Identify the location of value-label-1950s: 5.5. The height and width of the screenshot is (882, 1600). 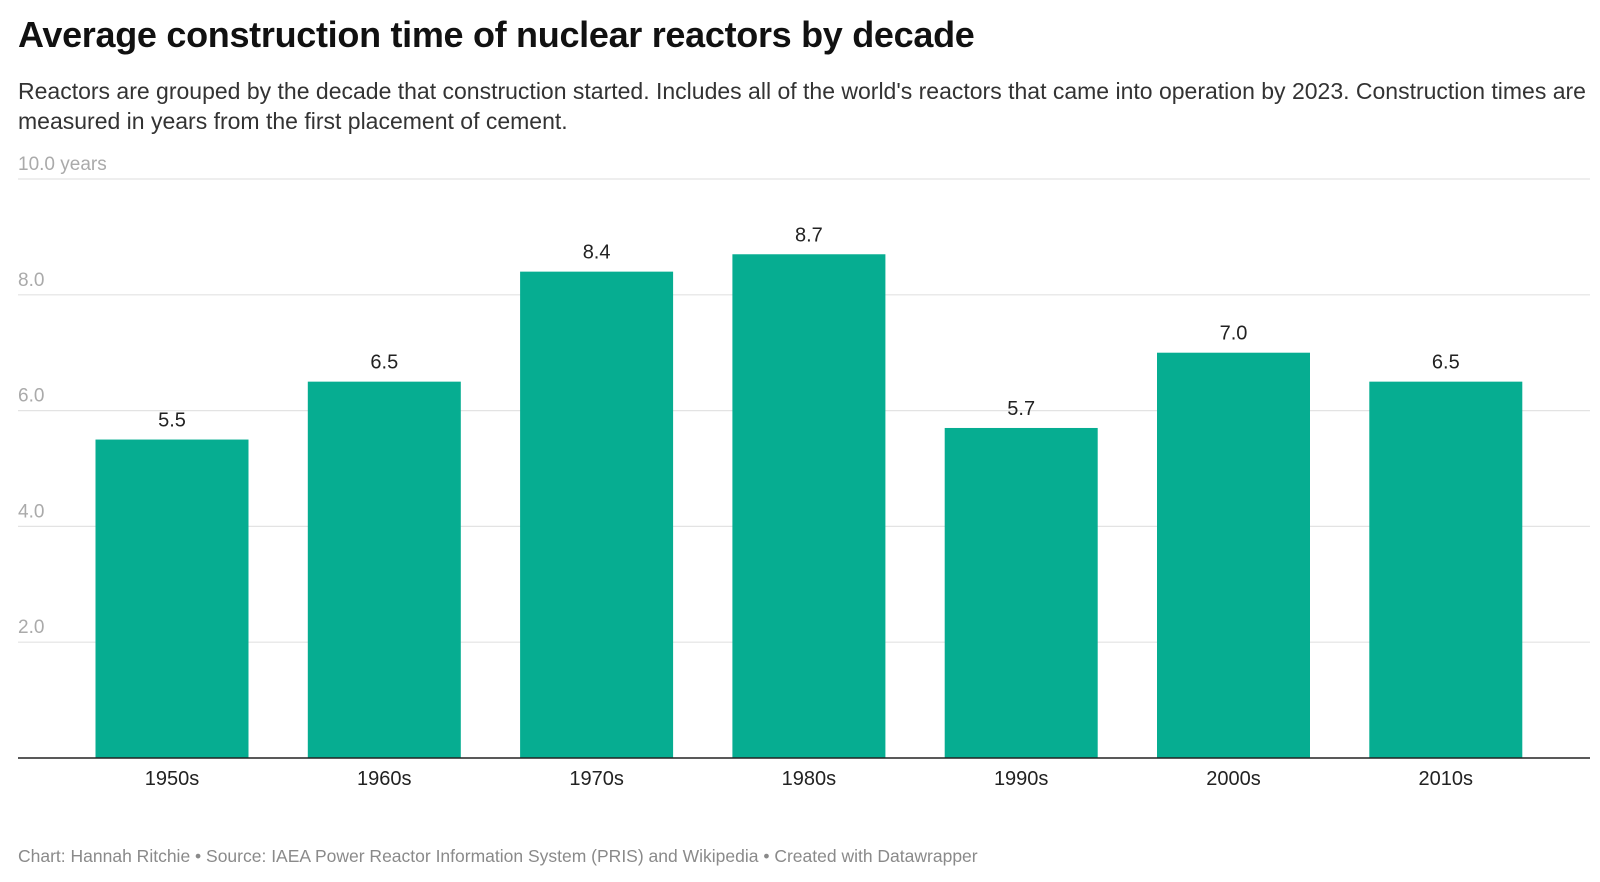
(172, 421).